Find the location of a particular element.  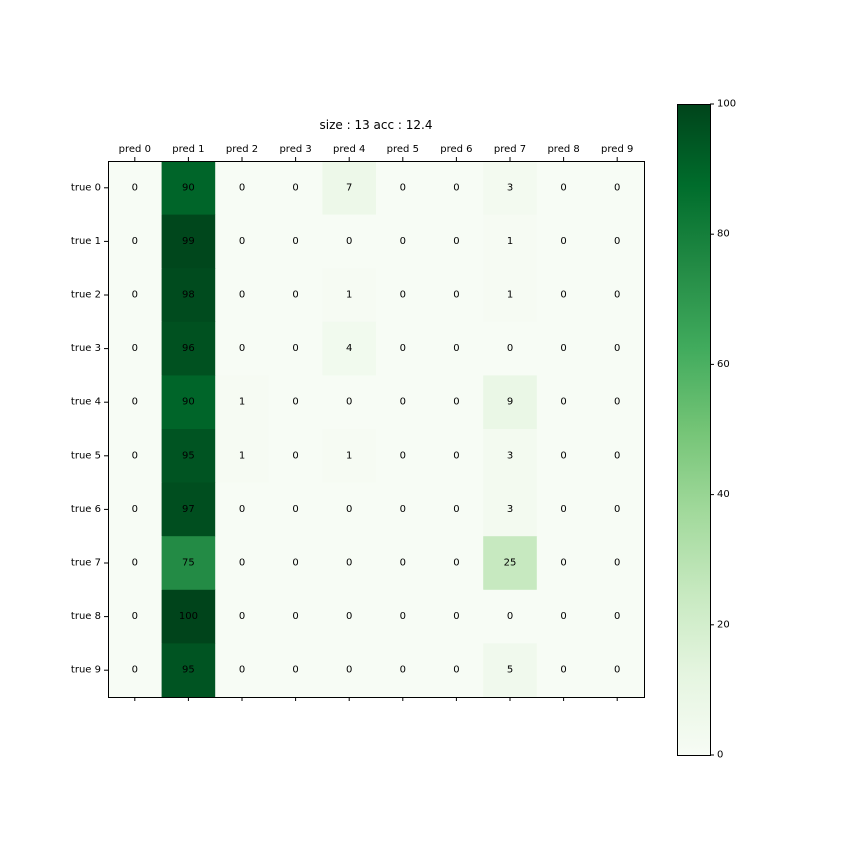

heatmap-cell-r2-c0 is located at coordinates (135, 295).